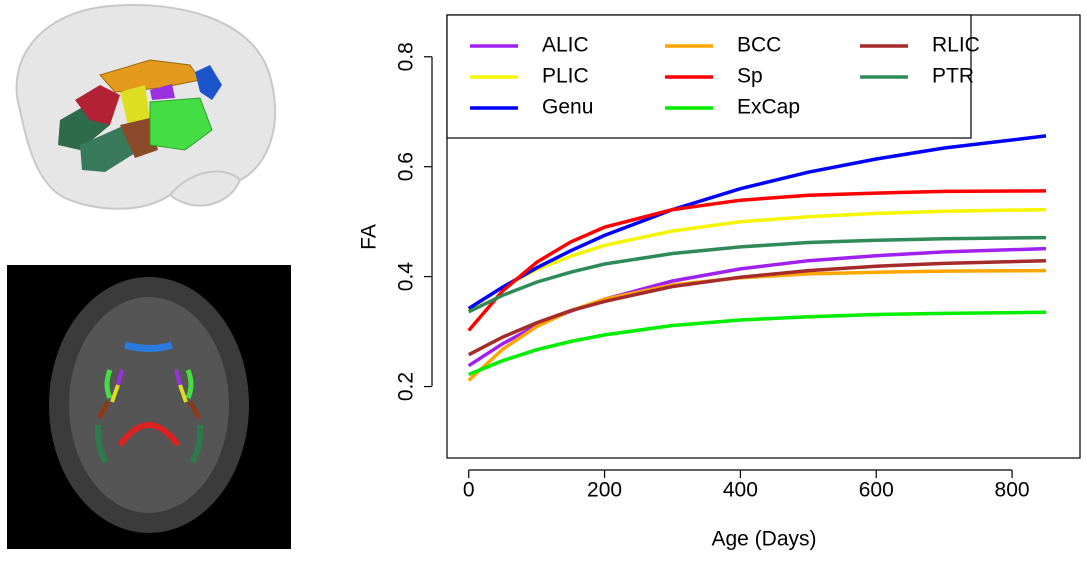  What do you see at coordinates (1012, 490) in the screenshot?
I see `x-tick-label: 800` at bounding box center [1012, 490].